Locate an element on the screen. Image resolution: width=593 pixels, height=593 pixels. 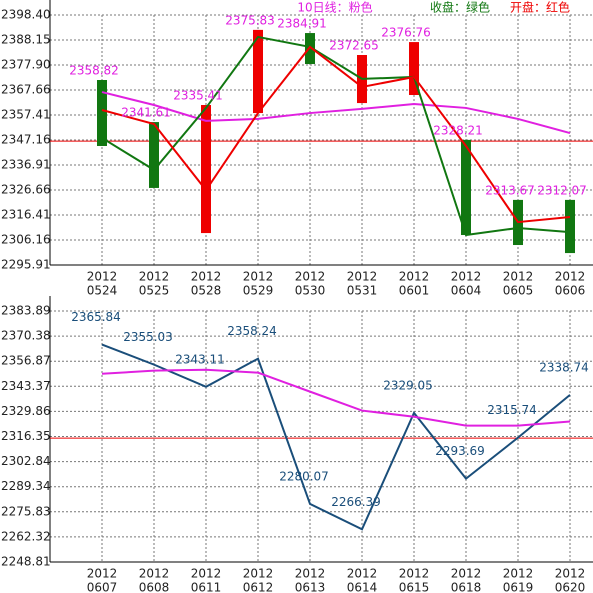
data-label: 2384.91 is located at coordinates (302, 24).